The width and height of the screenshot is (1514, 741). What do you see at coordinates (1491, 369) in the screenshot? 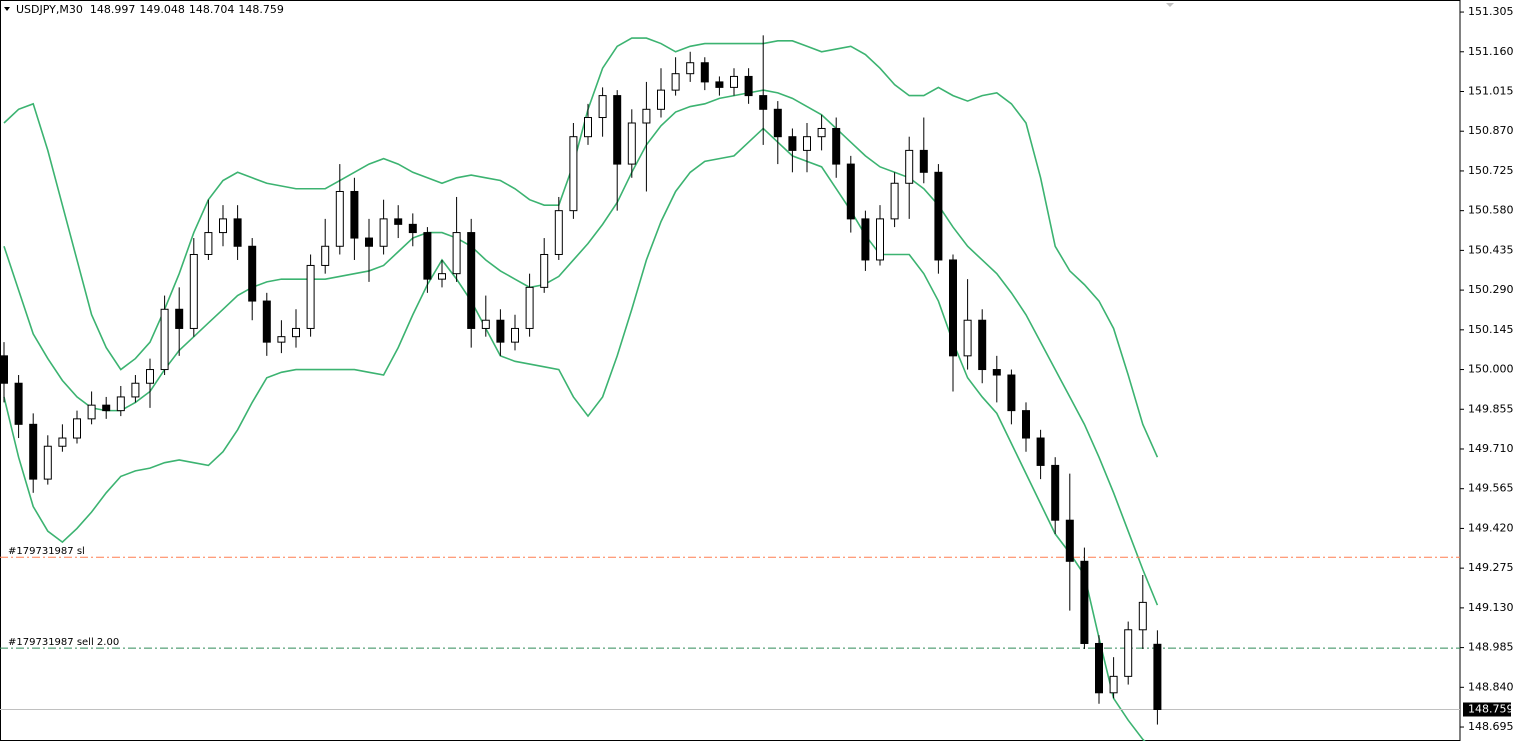
I see `y-tick-label: 150.000` at bounding box center [1491, 369].